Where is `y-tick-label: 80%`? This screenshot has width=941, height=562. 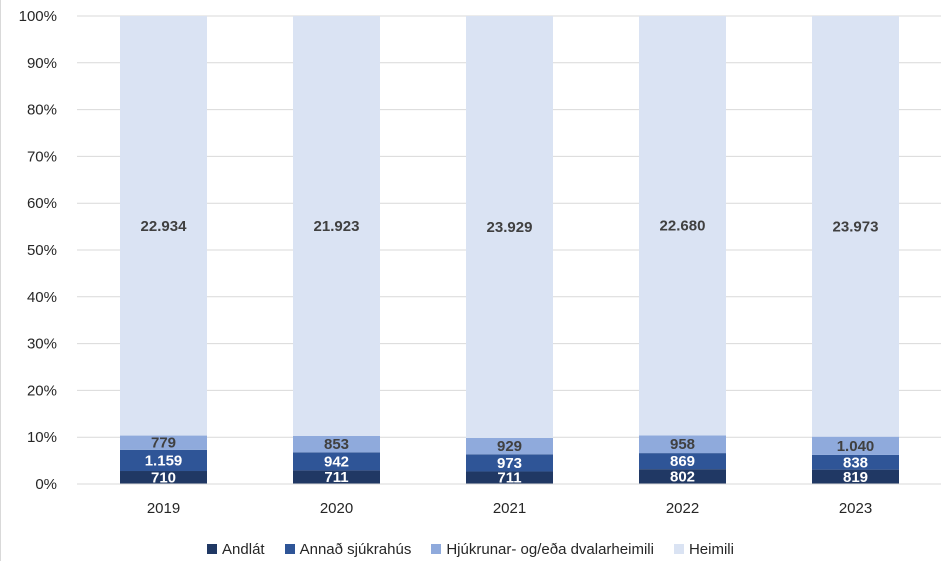 y-tick-label: 80% is located at coordinates (42, 110).